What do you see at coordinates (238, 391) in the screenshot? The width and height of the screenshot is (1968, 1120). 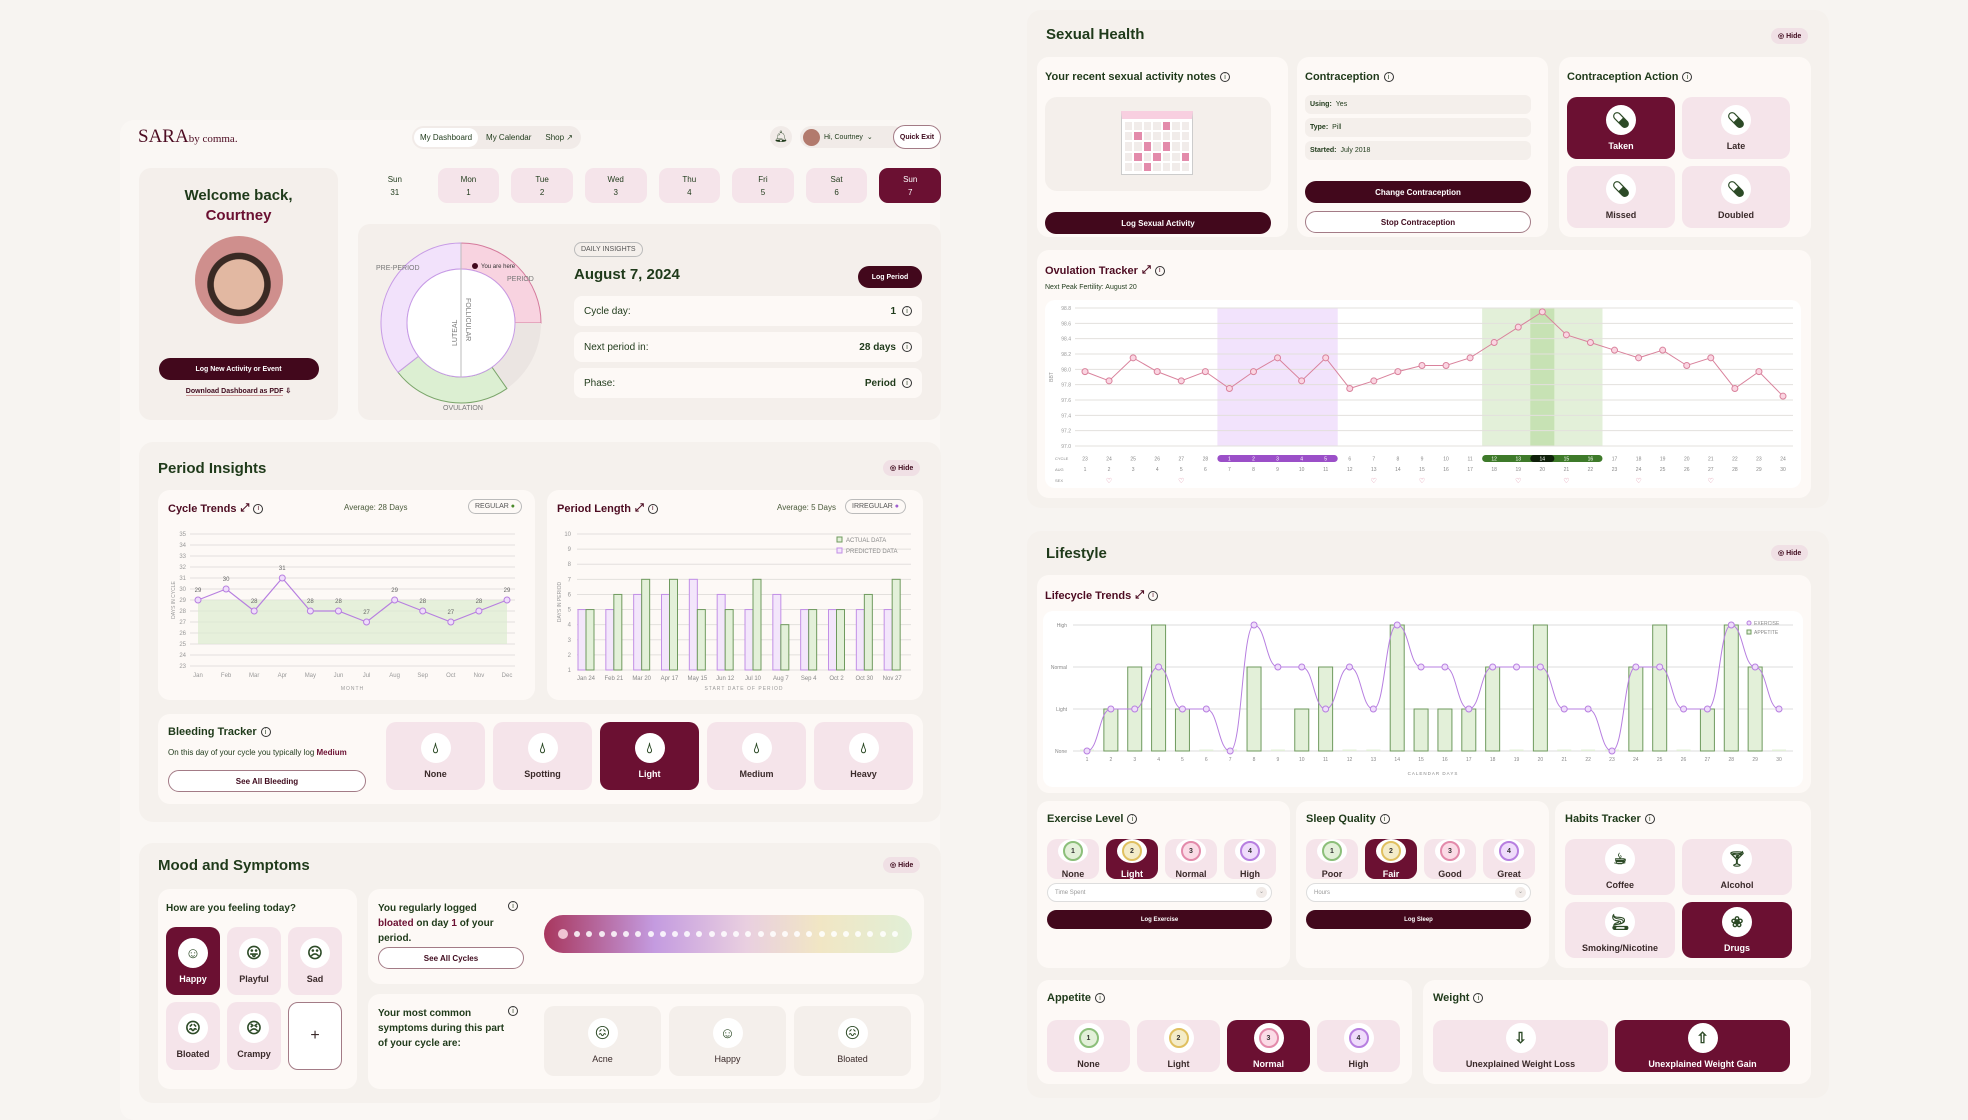 I see `download-pdf-link: Download Dashboard as PDF ⇩` at bounding box center [238, 391].